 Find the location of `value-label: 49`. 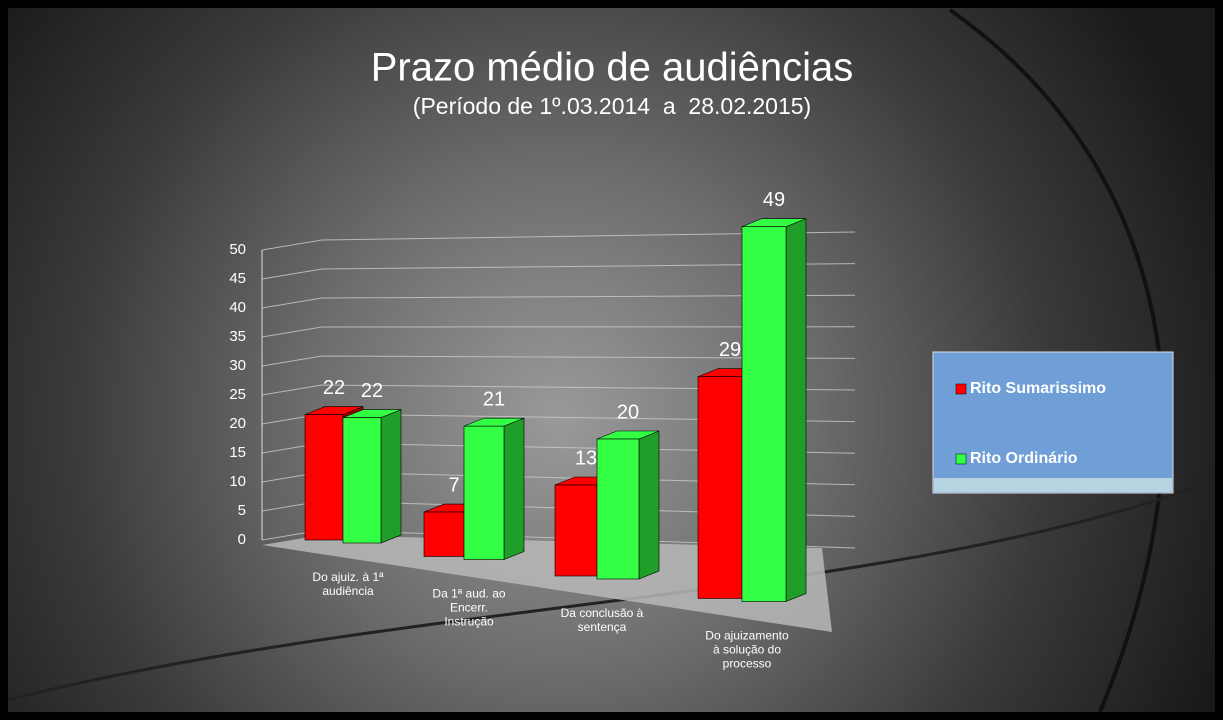

value-label: 49 is located at coordinates (774, 200).